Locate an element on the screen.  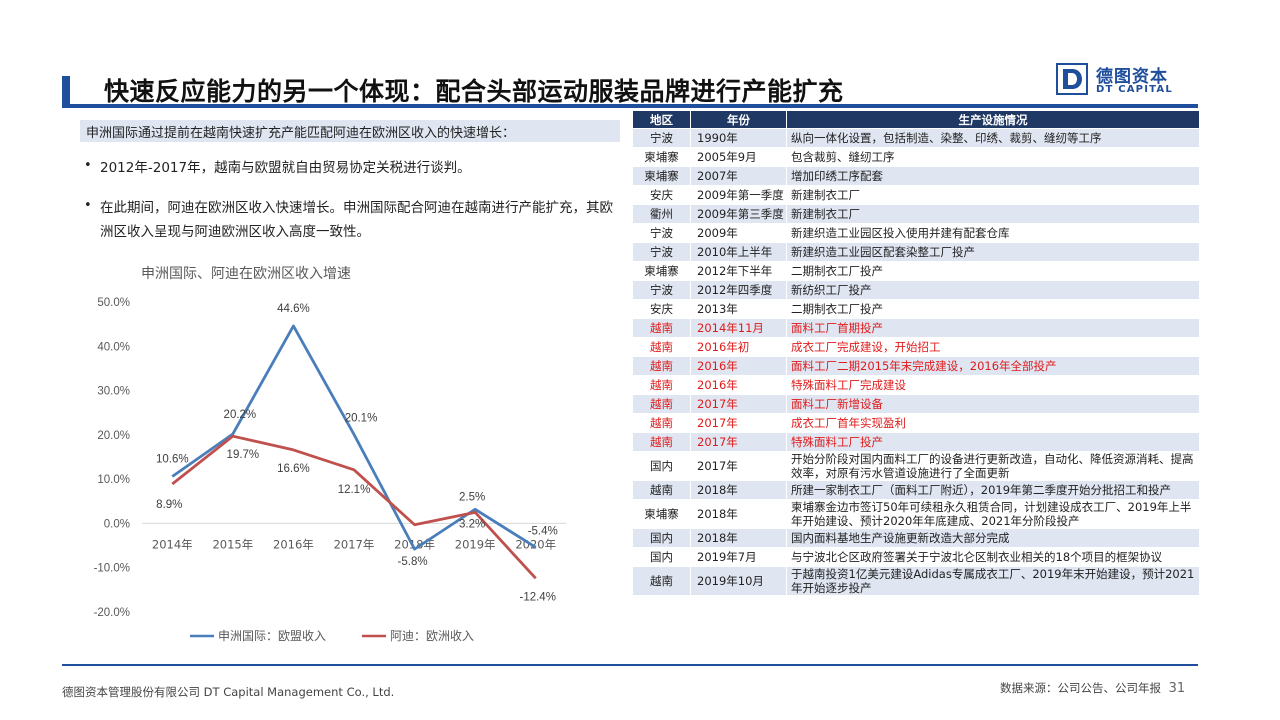
data-label: 20.1% is located at coordinates (361, 418).